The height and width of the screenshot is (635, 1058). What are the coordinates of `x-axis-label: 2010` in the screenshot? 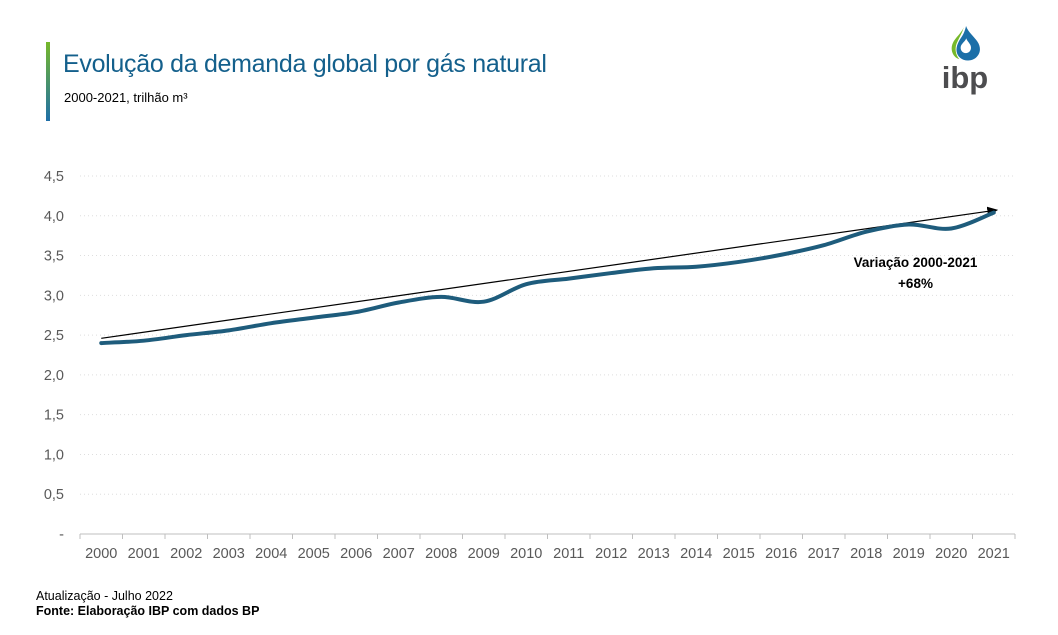 It's located at (526, 554).